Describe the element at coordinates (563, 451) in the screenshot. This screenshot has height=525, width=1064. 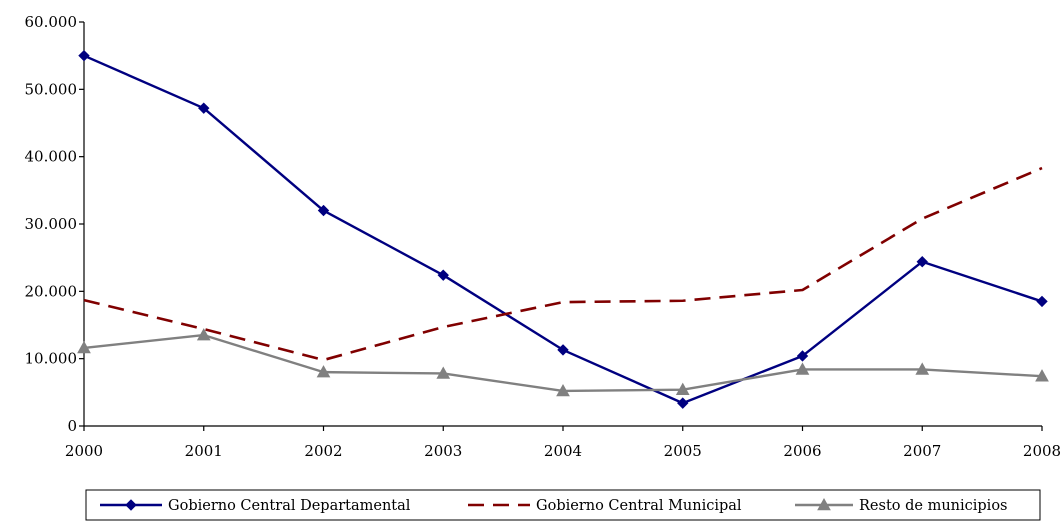
I see `x-tick-label: 2004` at that location.